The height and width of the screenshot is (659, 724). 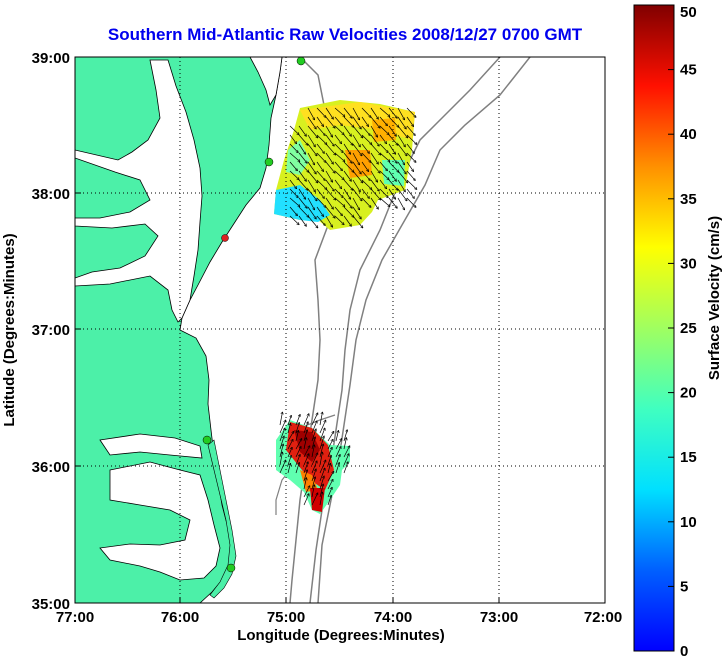 What do you see at coordinates (603, 617) in the screenshot?
I see `x-tick-label: 72:00` at bounding box center [603, 617].